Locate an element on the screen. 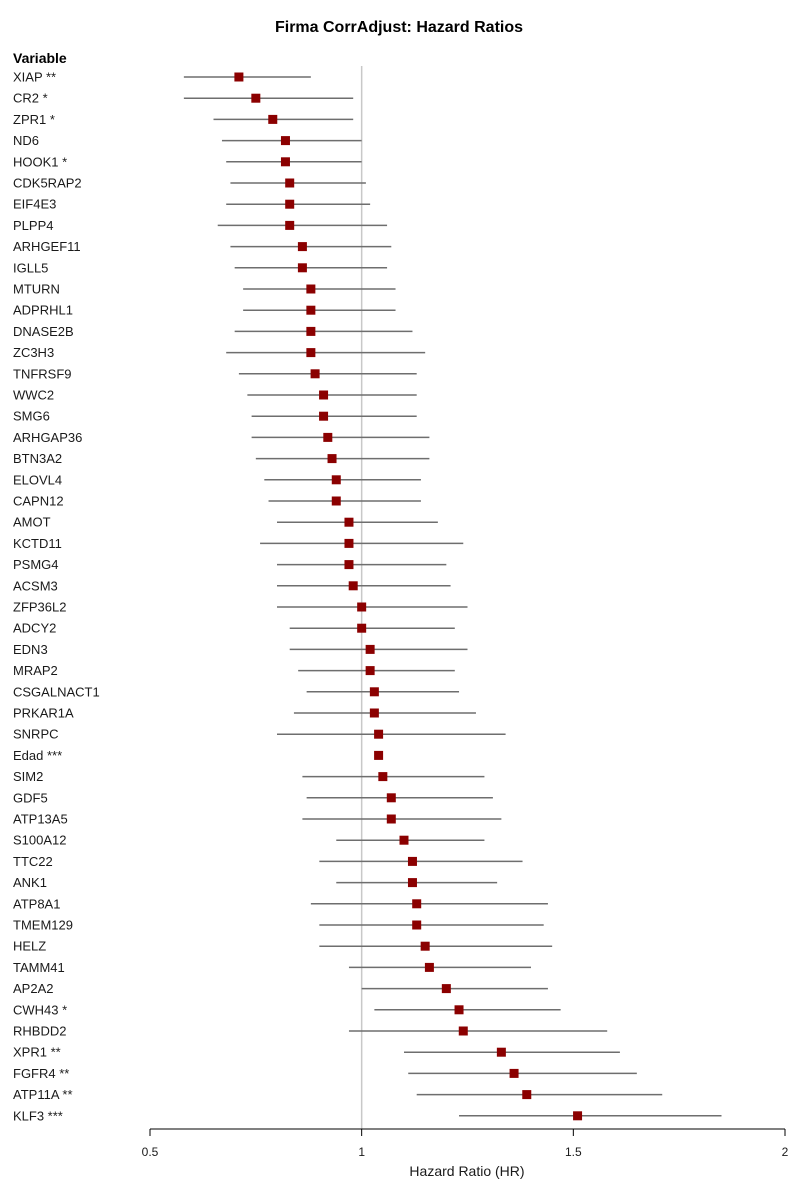 This screenshot has width=800, height=1200. forest-row: ZFP36L2 is located at coordinates (240, 607).